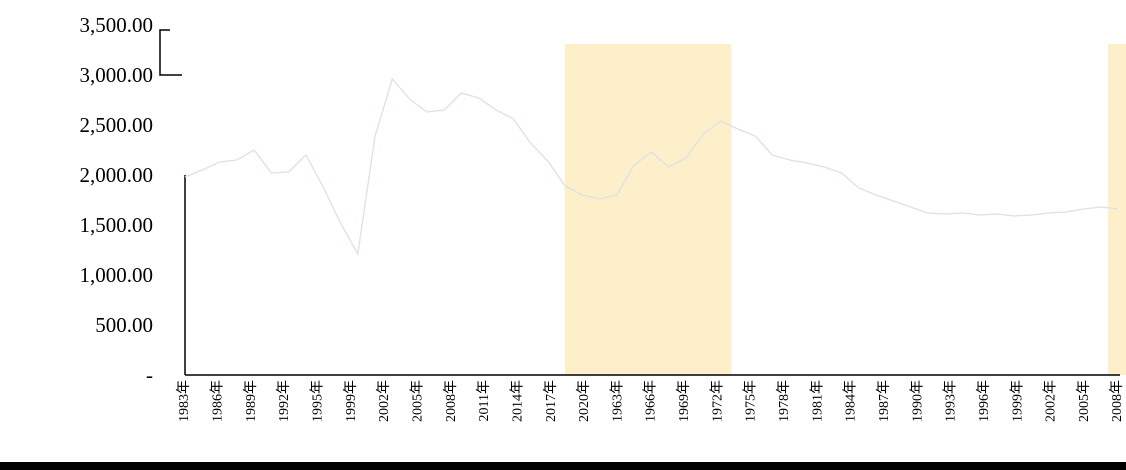  I want to click on x-tick-label: 1981年, so click(817, 401).